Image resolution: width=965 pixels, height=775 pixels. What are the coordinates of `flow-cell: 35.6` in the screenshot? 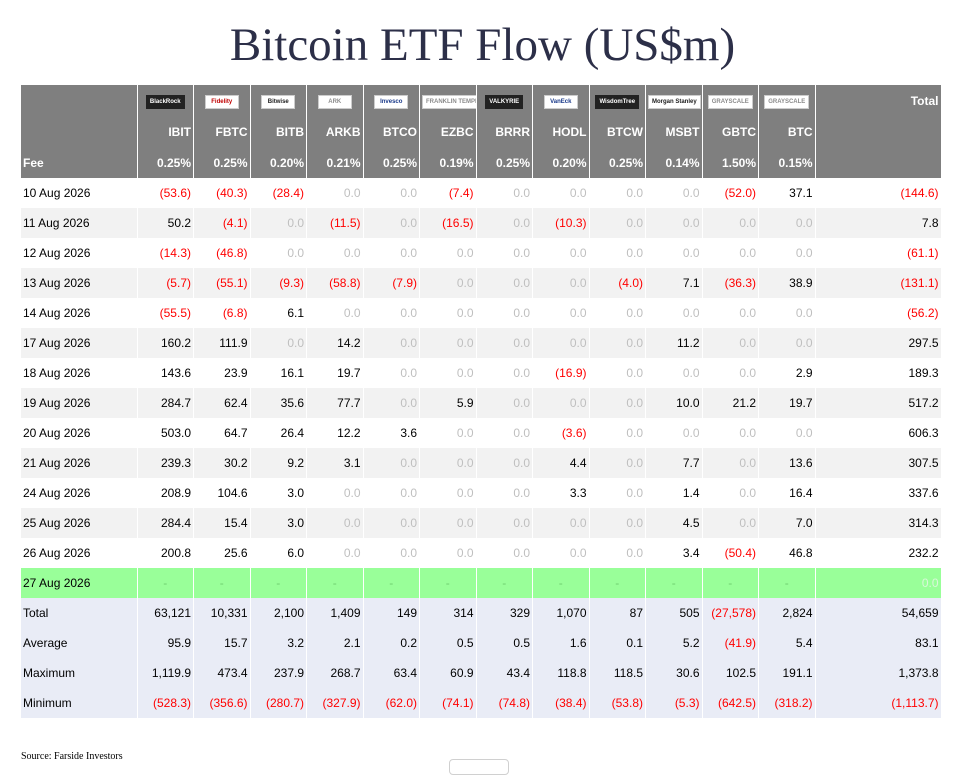 It's located at (278, 403).